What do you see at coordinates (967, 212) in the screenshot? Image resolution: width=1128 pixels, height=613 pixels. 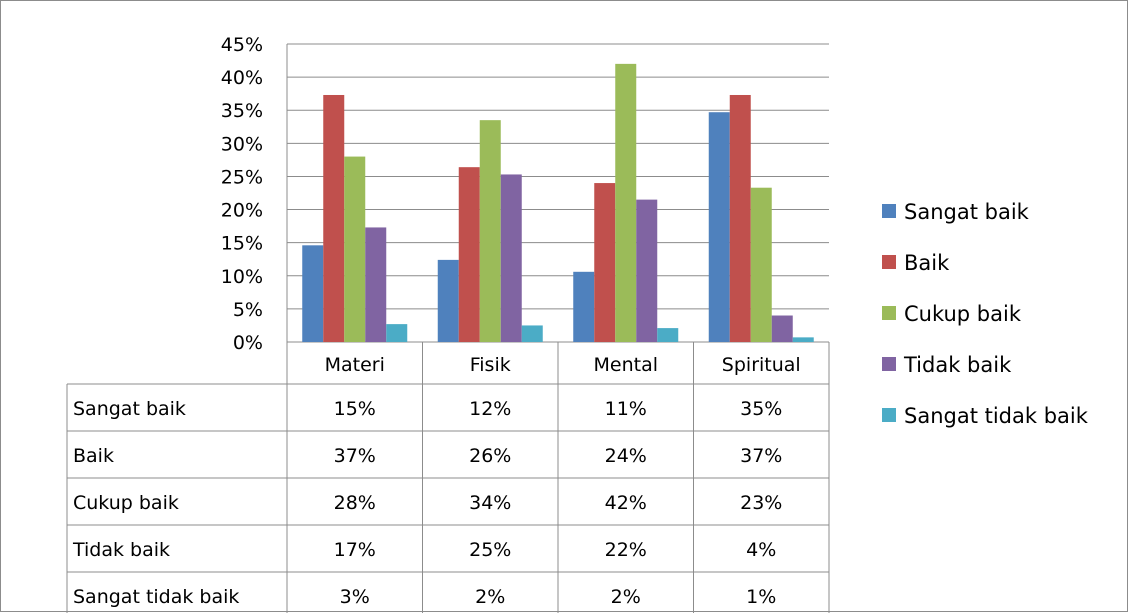 I see `legend-entry-sangat-baik: Sangat baik` at bounding box center [967, 212].